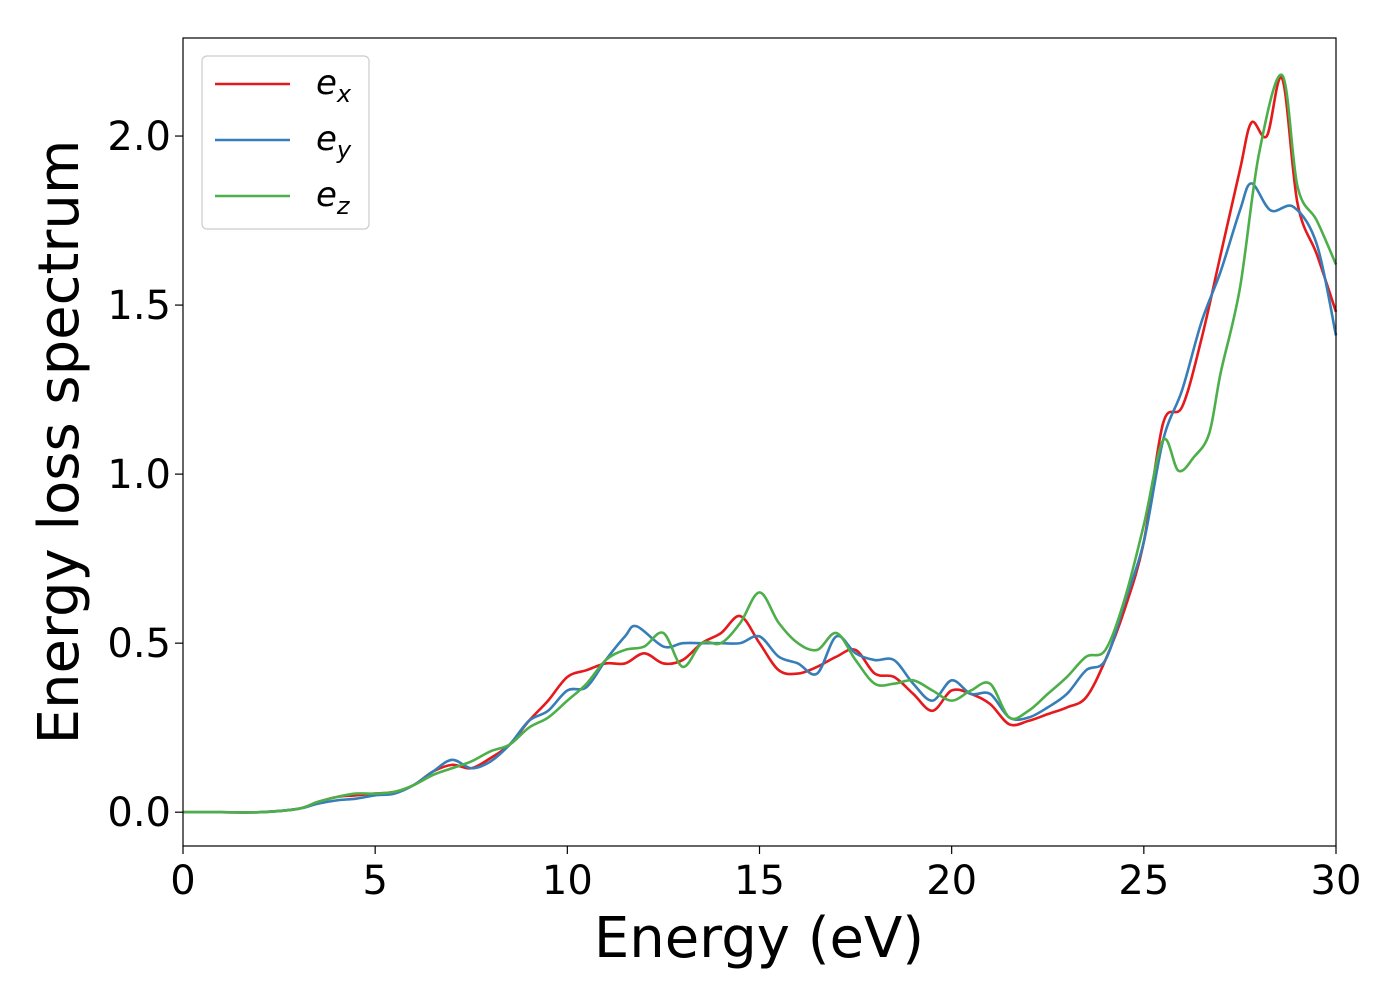 The image size is (1400, 1000). What do you see at coordinates (759, 881) in the screenshot?
I see `x-tick-label: 15` at bounding box center [759, 881].